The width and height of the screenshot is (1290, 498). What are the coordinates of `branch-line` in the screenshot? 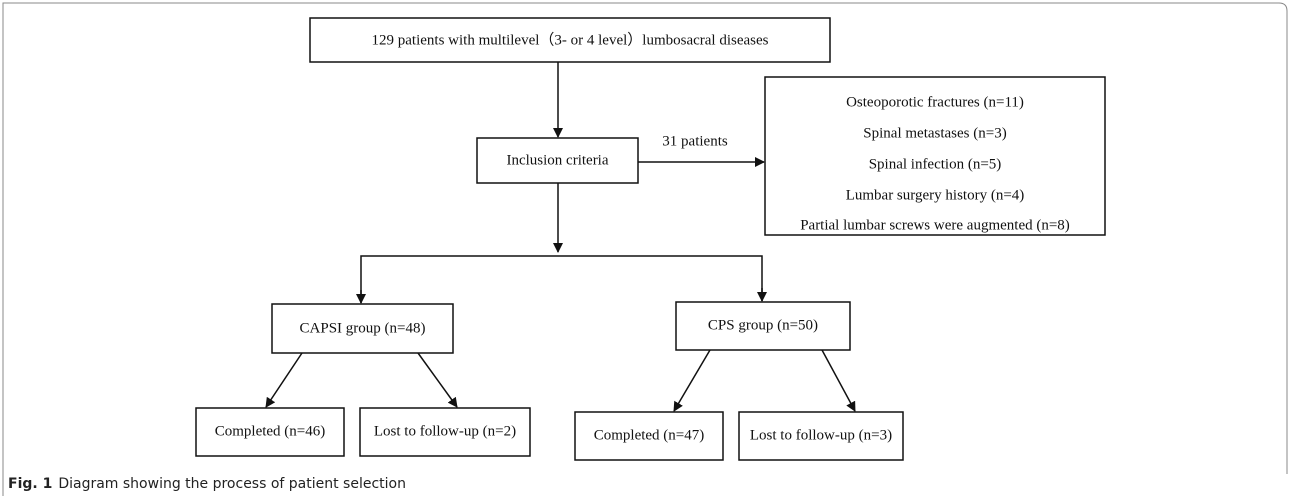 It's located at (561, 279).